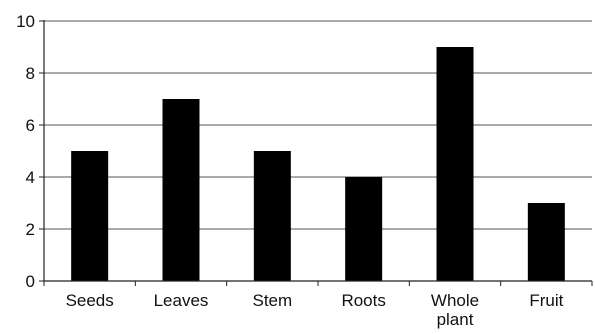 The image size is (595, 334). Describe the element at coordinates (181, 300) in the screenshot. I see `x-tick-label: Leaves` at that location.